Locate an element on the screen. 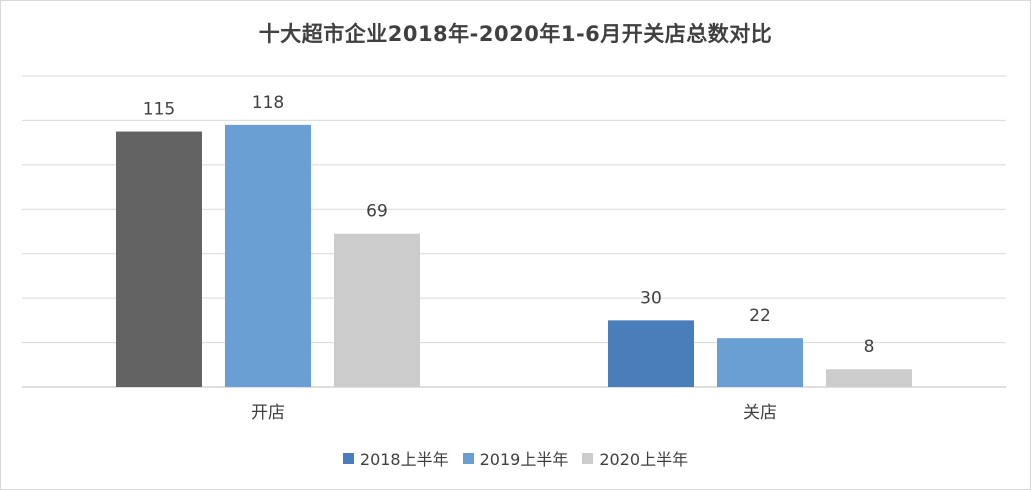 Image resolution: width=1031 pixels, height=490 pixels. legend: 2018上半年 2019上半年 2020上半年 is located at coordinates (515, 458).